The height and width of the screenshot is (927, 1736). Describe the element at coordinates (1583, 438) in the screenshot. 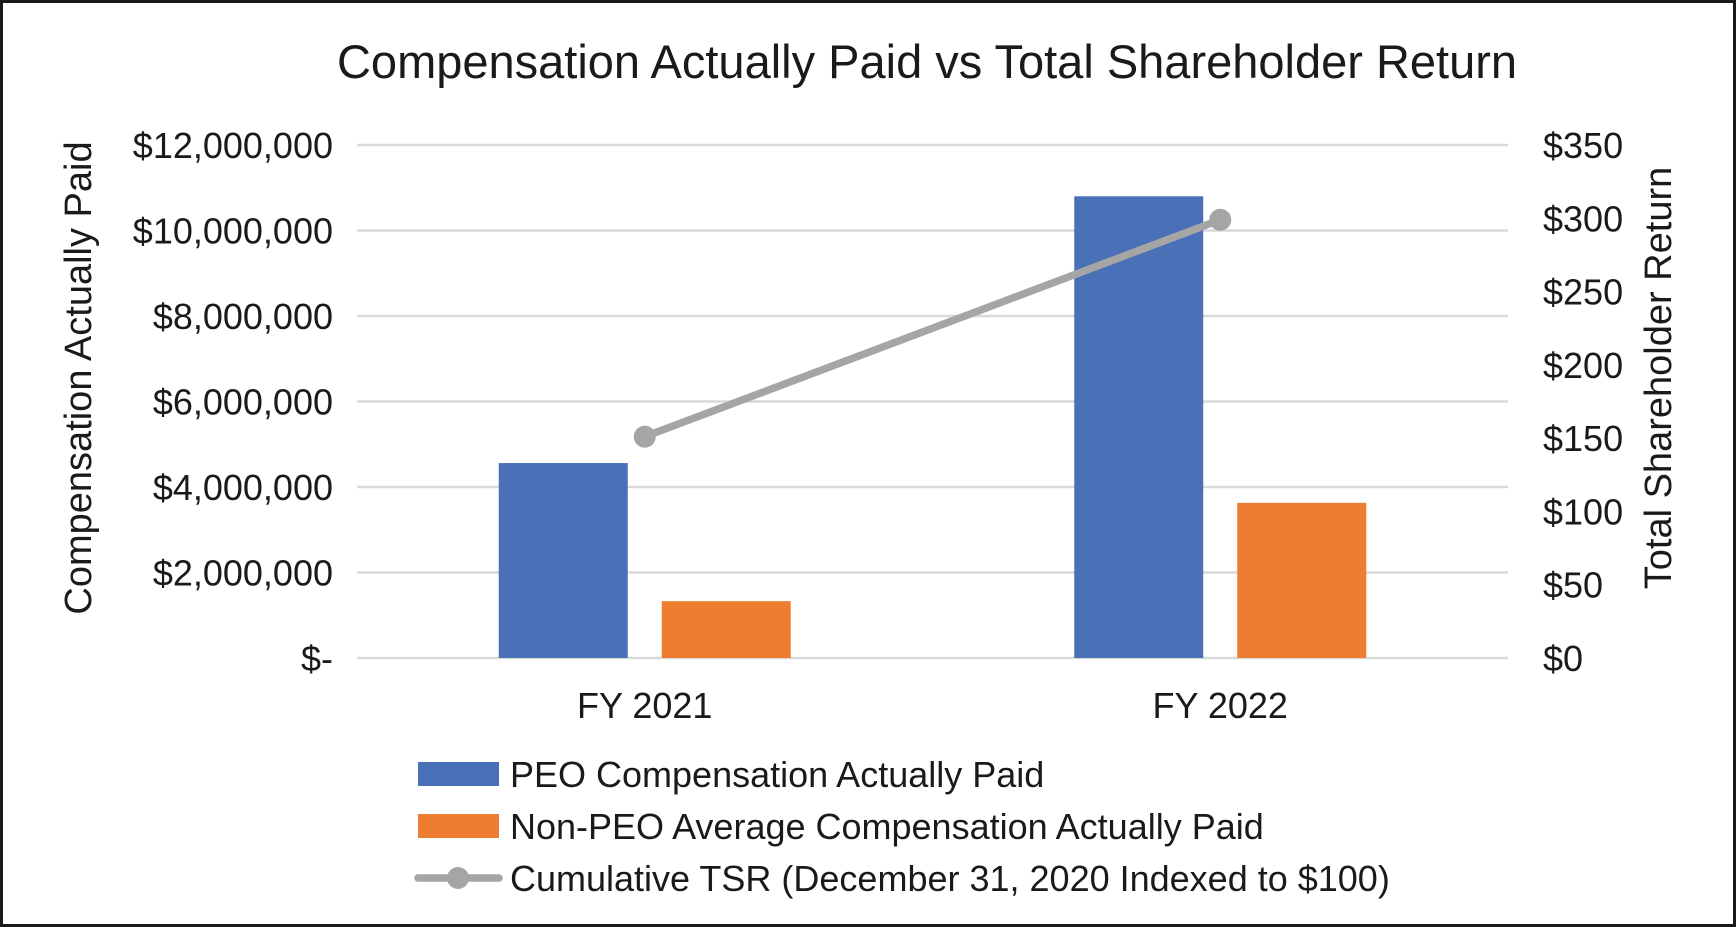

I see `right-tick-label: $150` at that location.